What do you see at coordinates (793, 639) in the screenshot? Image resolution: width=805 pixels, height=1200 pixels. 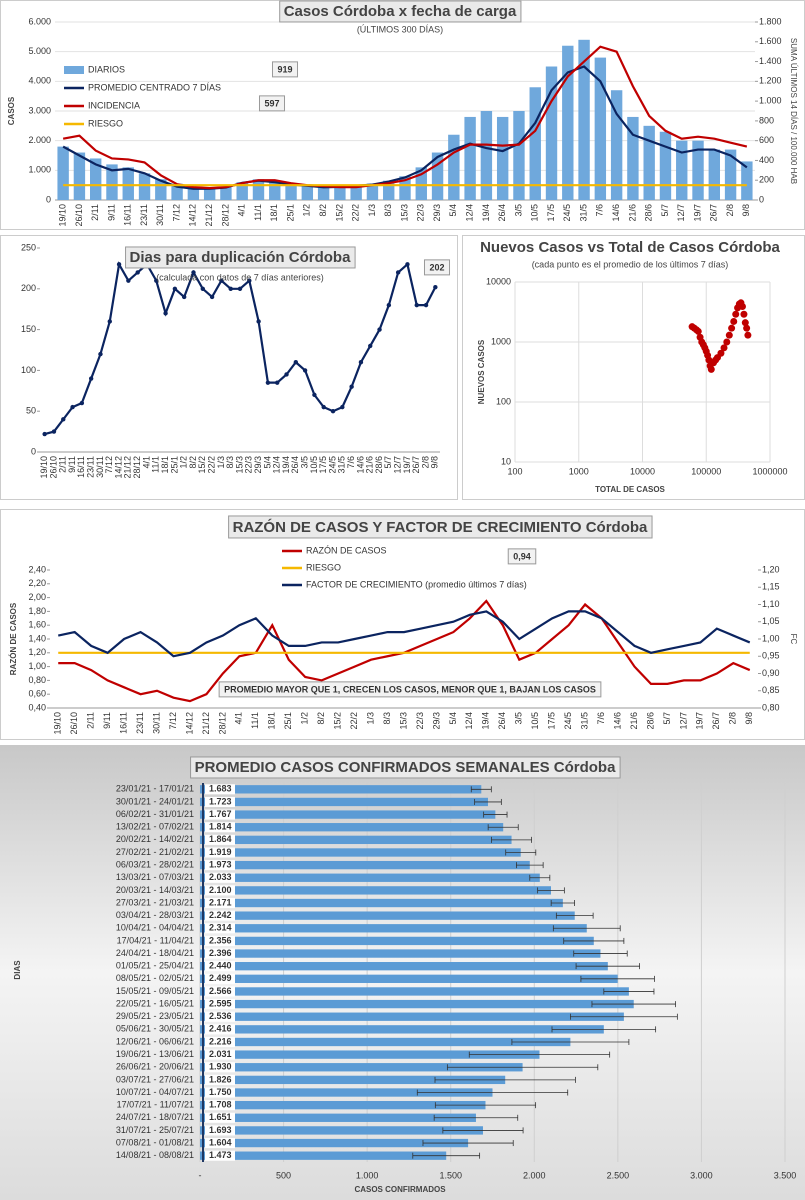 I see `y2-axis-label: FC` at bounding box center [793, 639].